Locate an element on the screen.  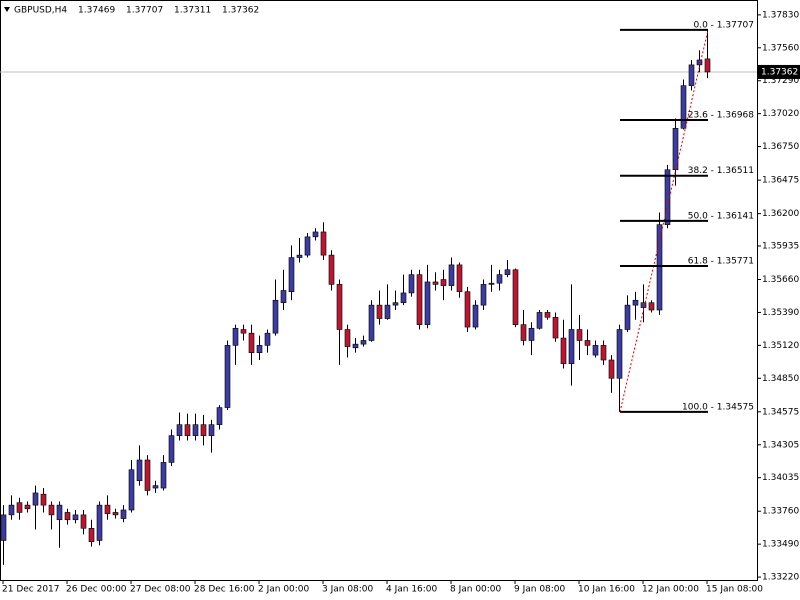
x-tick-label: 2 Jan 00:00 is located at coordinates (284, 590).